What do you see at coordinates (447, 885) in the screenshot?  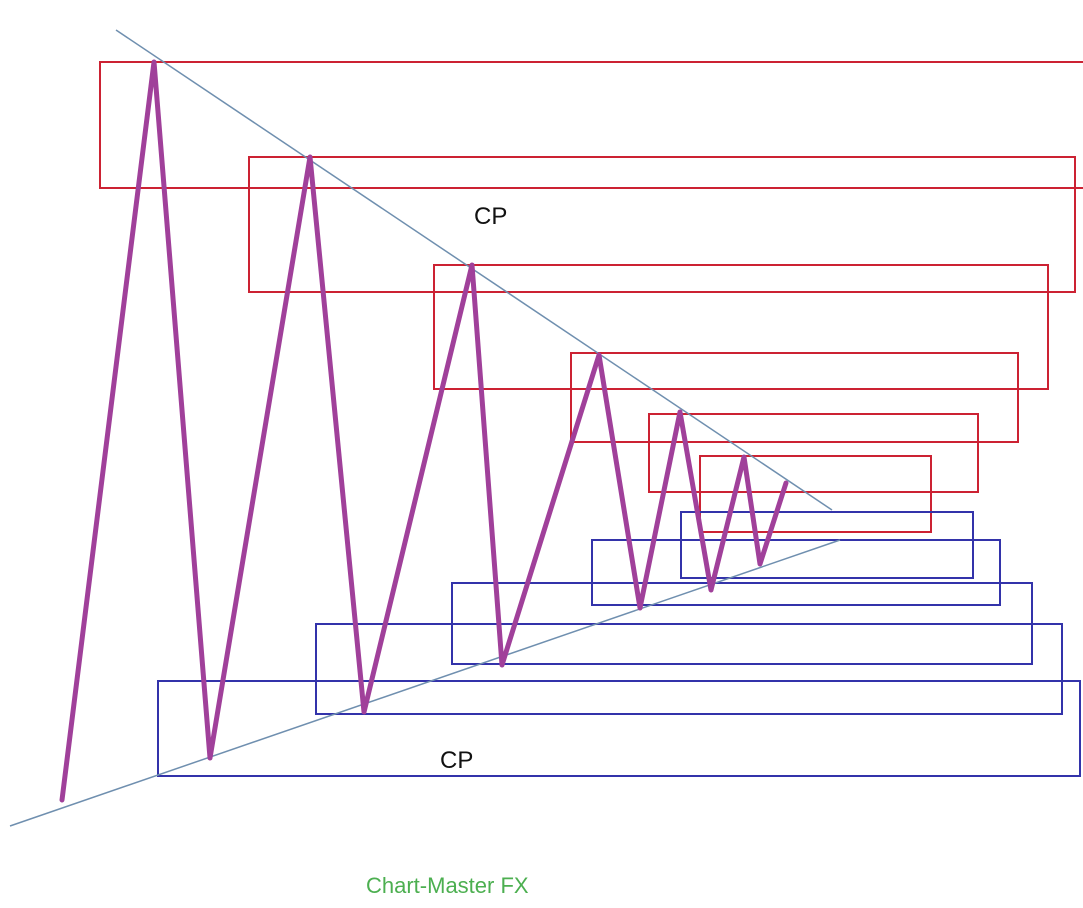 I see `watermark-text: Chart-Master FX` at bounding box center [447, 885].